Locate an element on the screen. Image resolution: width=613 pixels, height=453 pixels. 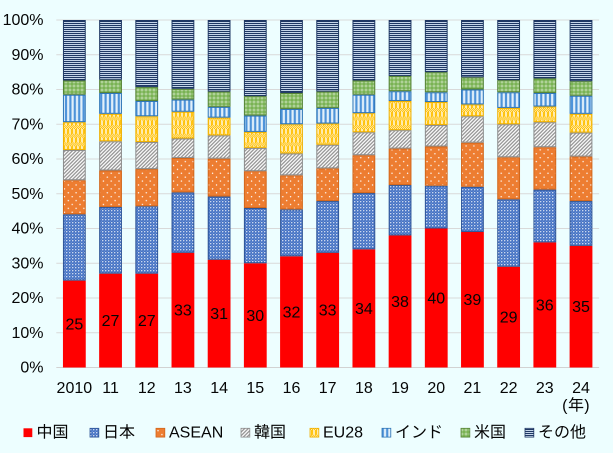
svg-text: 21 is located at coordinates (473, 388).